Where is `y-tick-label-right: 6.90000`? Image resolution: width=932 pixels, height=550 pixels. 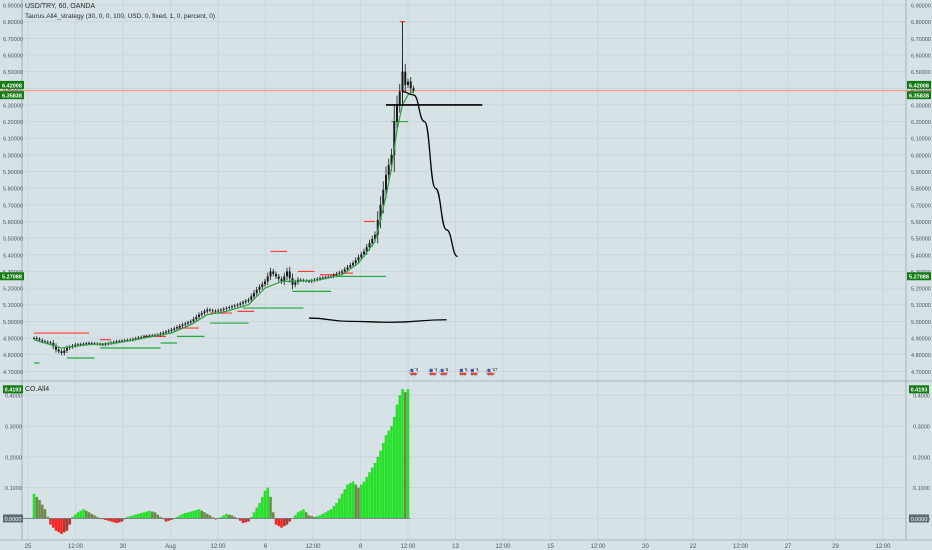
y-tick-label-right: 6.90000 is located at coordinates (921, 6).